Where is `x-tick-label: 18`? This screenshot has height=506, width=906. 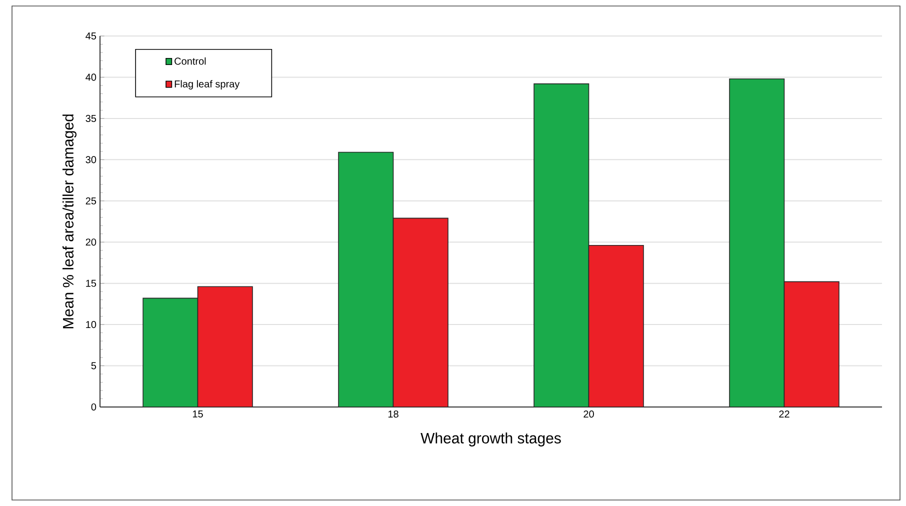 x-tick-label: 18 is located at coordinates (393, 414).